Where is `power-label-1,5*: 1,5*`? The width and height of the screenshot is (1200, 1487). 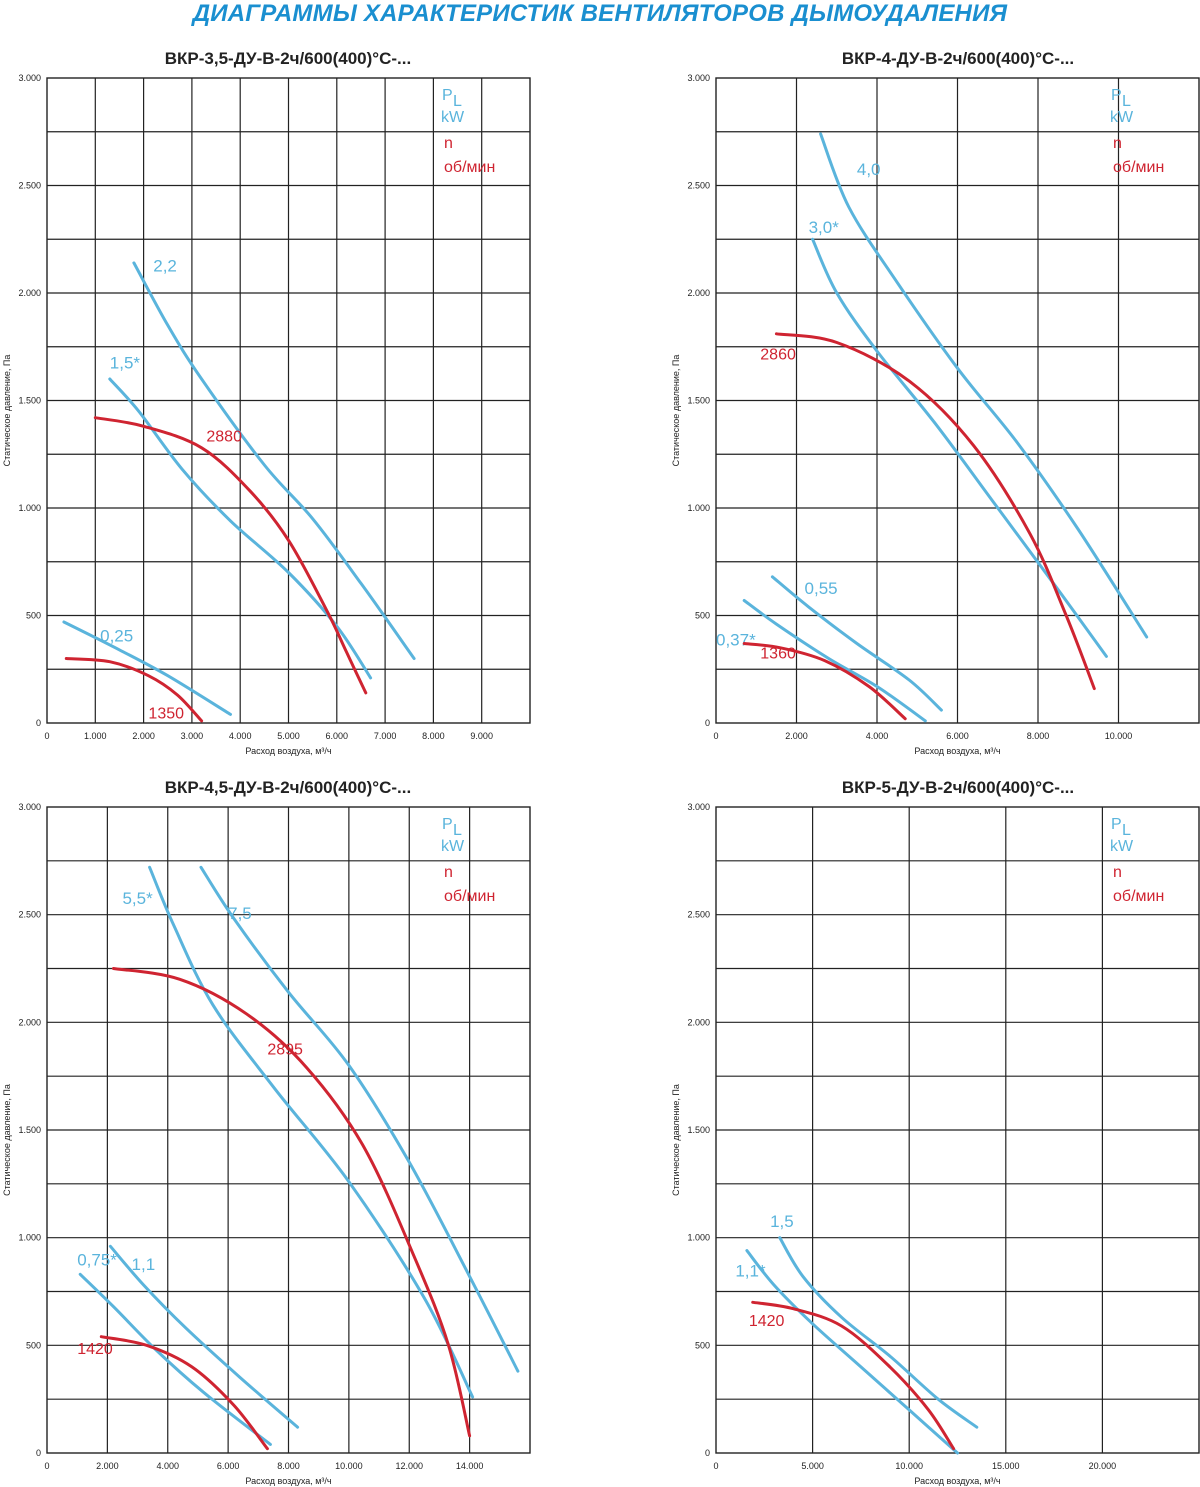 power-label-1,5*: 1,5* is located at coordinates (125, 362).